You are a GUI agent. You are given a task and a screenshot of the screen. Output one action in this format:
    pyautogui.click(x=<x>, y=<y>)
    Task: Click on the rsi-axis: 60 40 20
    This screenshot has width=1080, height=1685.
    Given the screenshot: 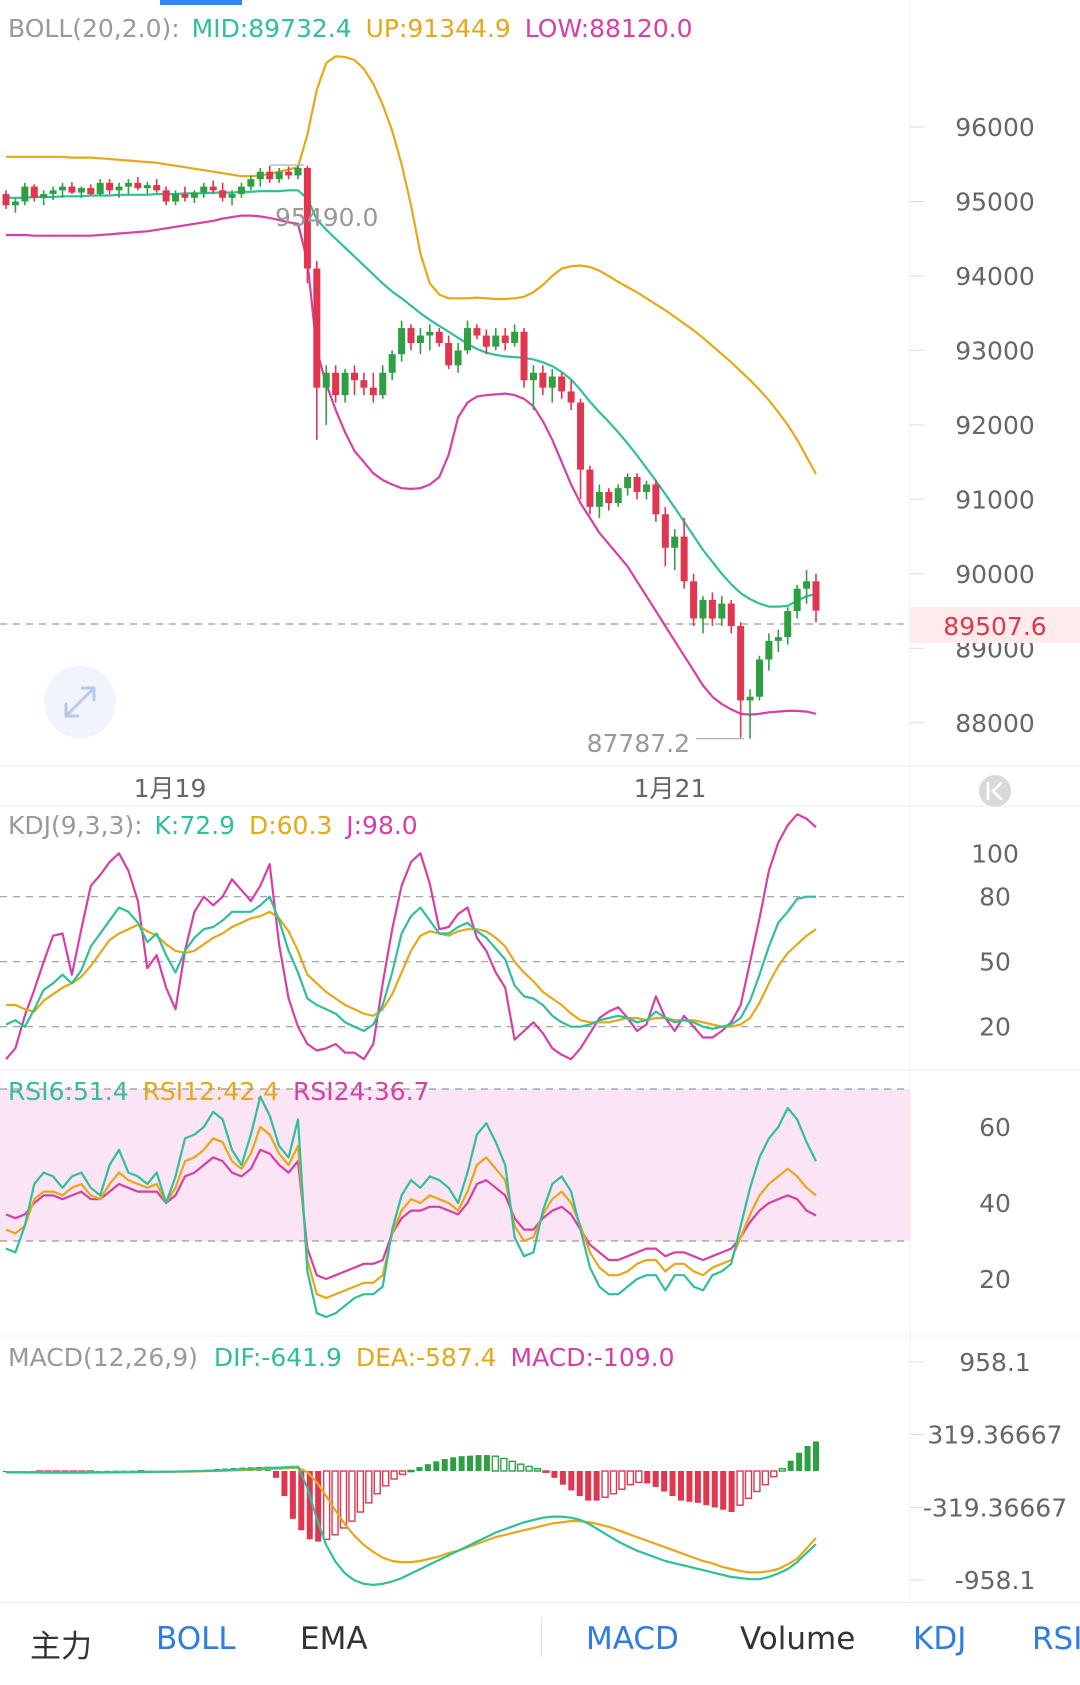 What is the action you would take?
    pyautogui.click(x=505, y=1191)
    